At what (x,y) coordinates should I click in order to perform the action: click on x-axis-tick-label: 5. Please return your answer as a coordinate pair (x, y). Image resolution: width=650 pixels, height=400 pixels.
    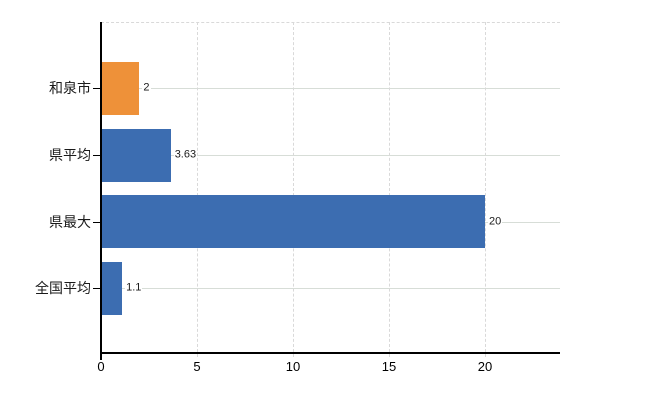
    Looking at the image, I should click on (197, 366).